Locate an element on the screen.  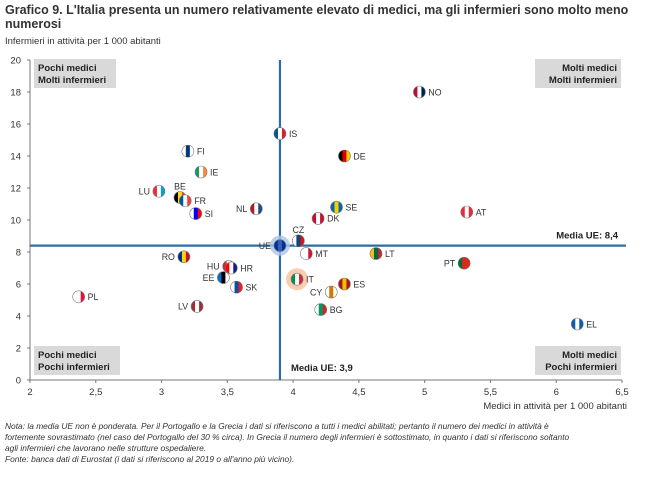
quadrant-label-top-right: Molti medici Molti infermieri is located at coordinates (578, 73).